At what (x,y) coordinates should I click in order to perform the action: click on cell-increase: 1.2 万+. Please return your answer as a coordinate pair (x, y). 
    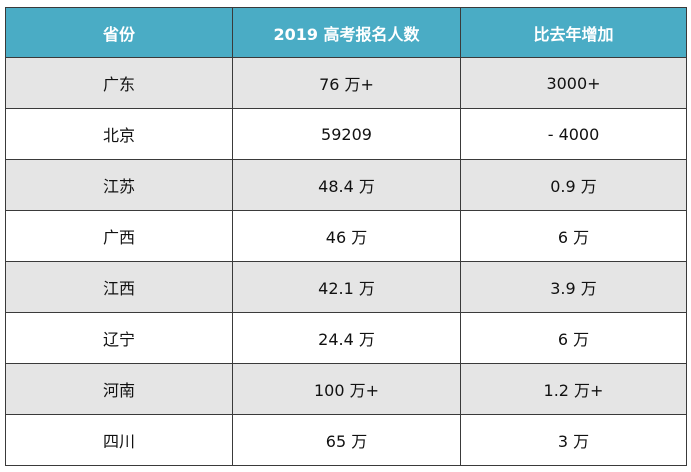
    Looking at the image, I should click on (573, 389).